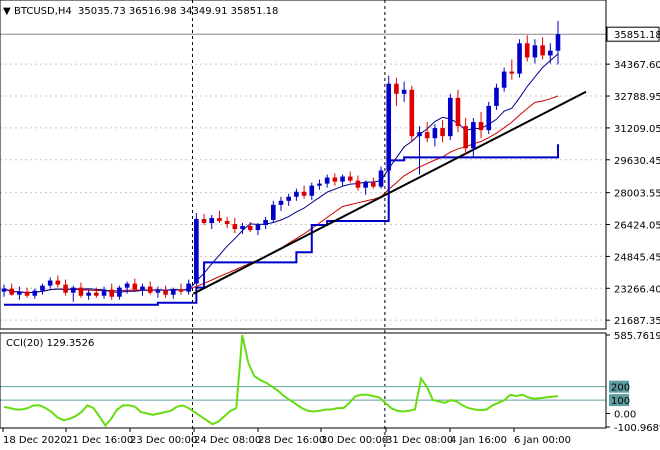  What do you see at coordinates (637, 321) in the screenshot?
I see `price-tick-label: 21687.35` at bounding box center [637, 321].